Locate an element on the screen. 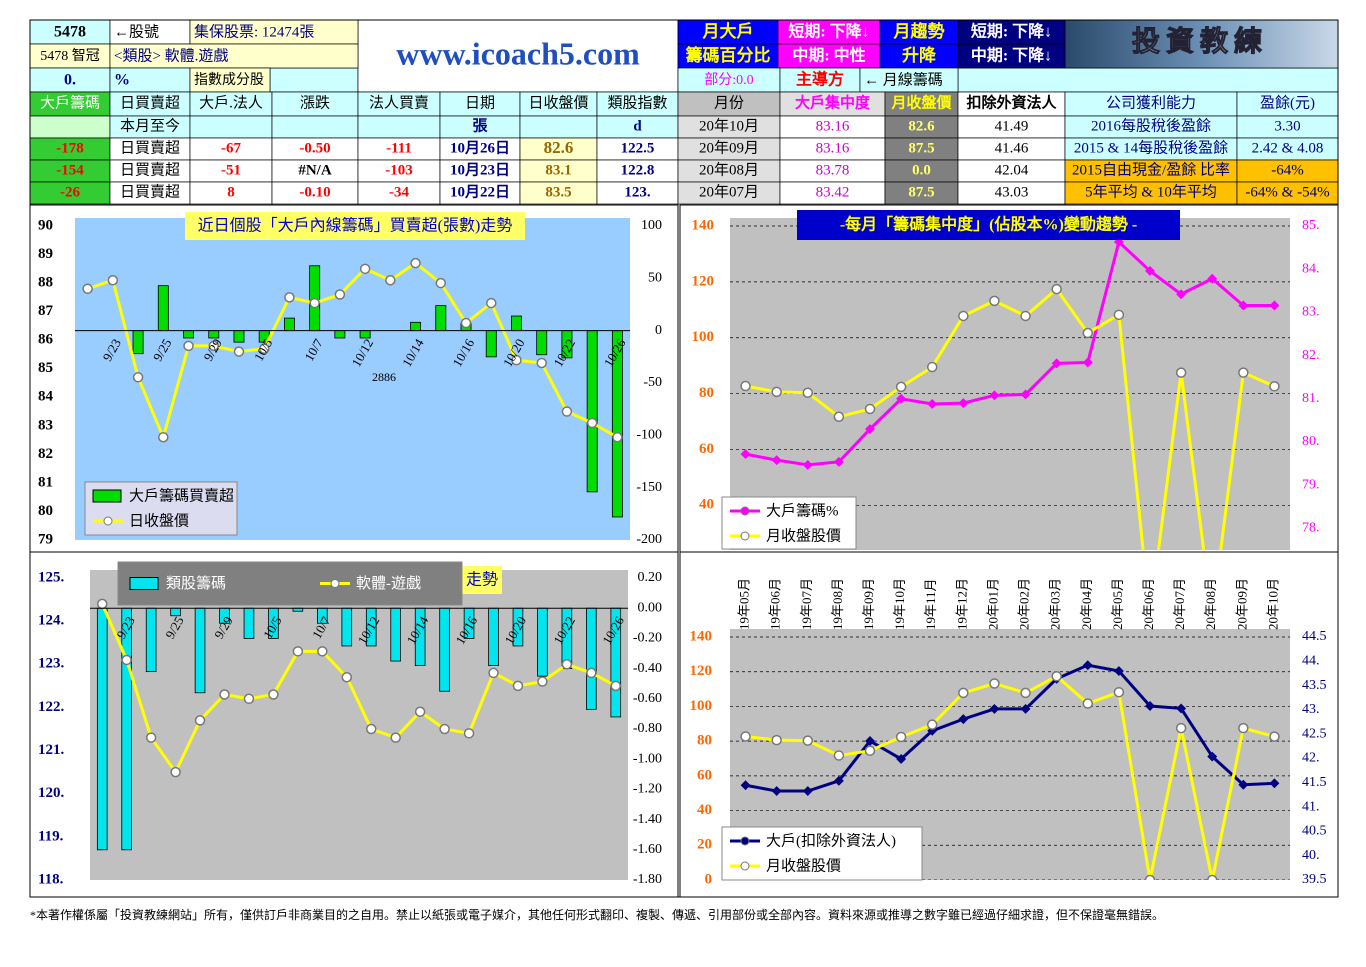 This screenshot has height=967, width=1366. y-tick-label: 118. is located at coordinates (51, 879).